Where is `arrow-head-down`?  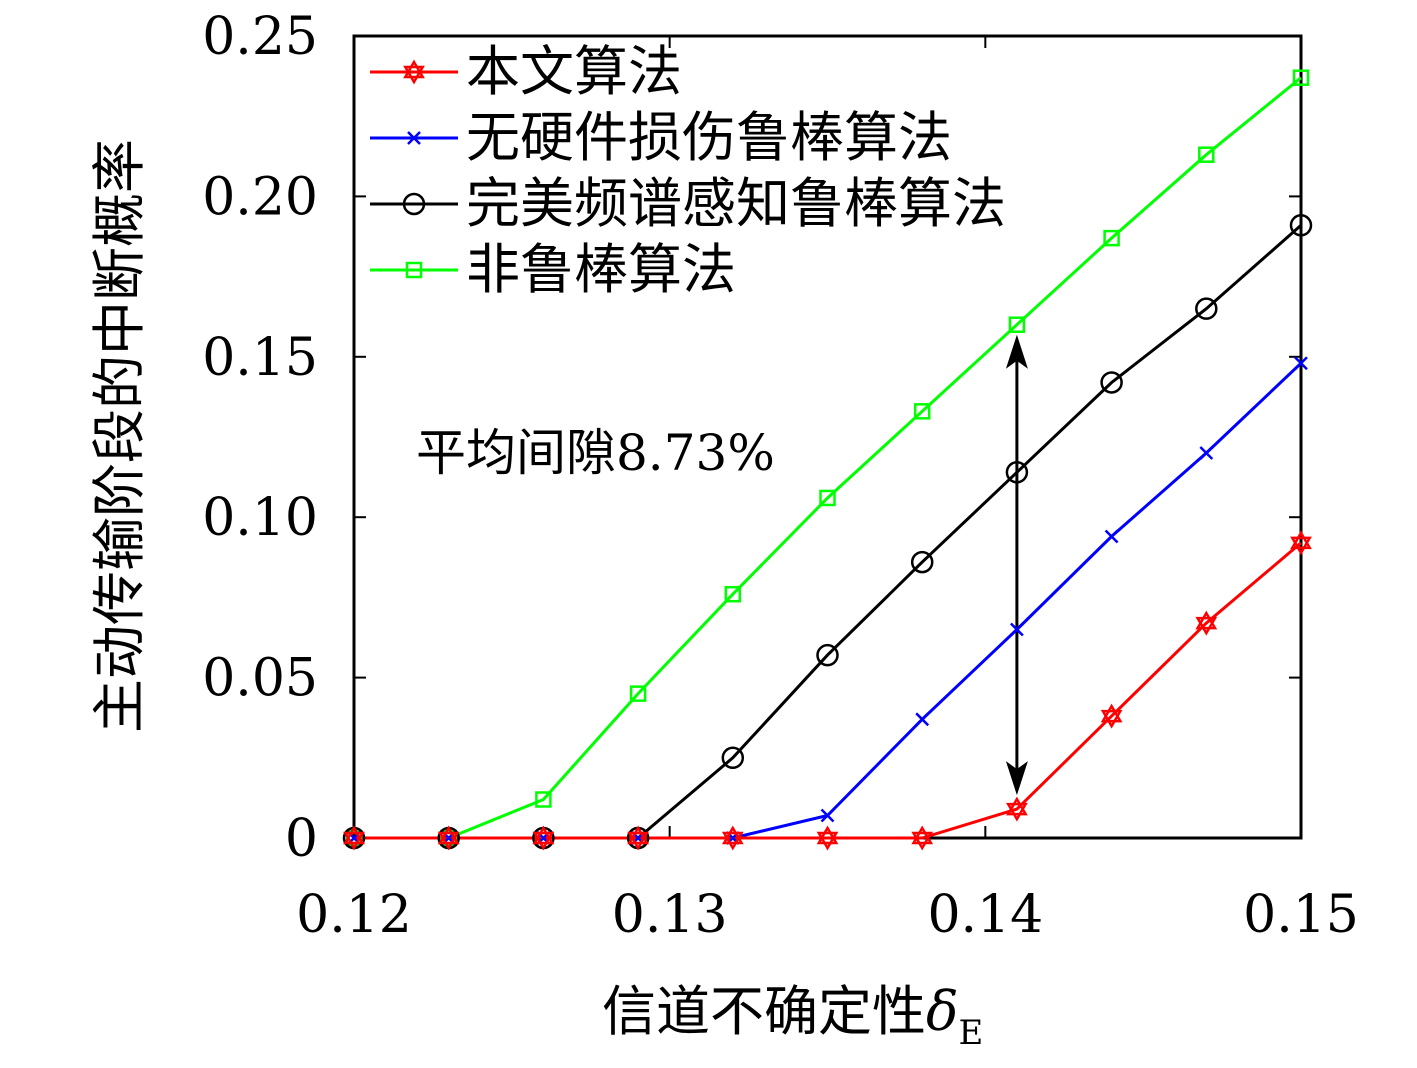
arrow-head-down is located at coordinates (1016, 778).